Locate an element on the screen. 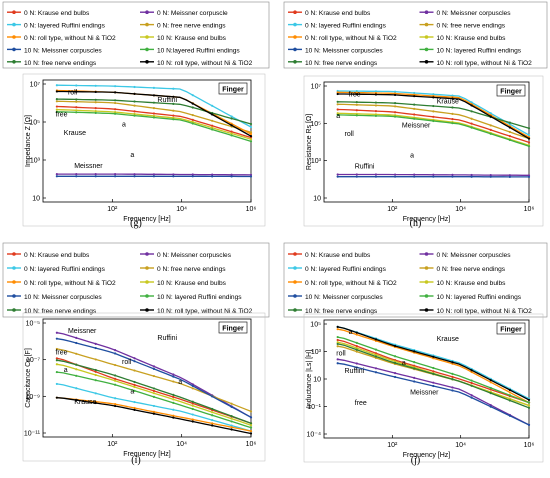 This screenshot has height=478, width=550. annotation-label: a is located at coordinates (180, 382).